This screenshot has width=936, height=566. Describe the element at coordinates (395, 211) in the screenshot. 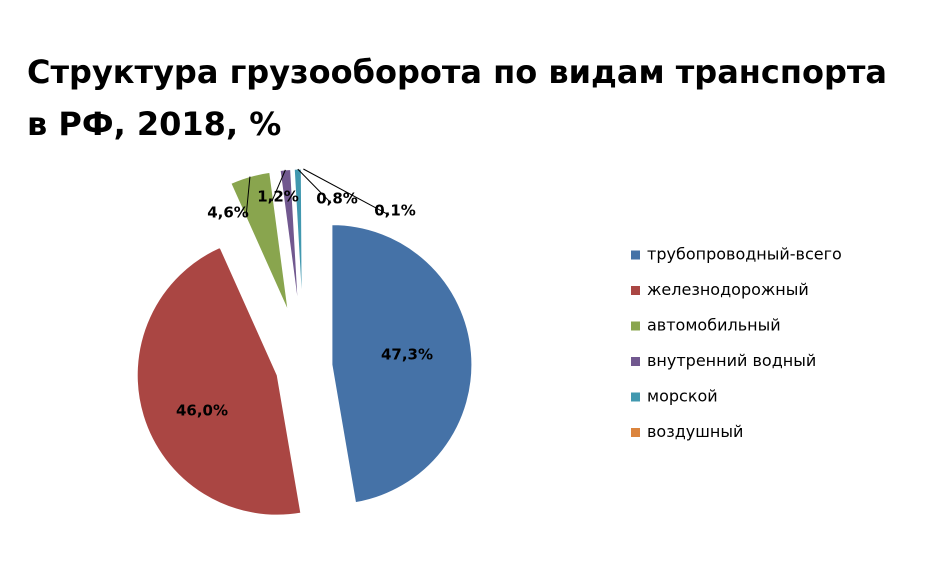

I see `data-label-воздушный: 0,1%` at that location.